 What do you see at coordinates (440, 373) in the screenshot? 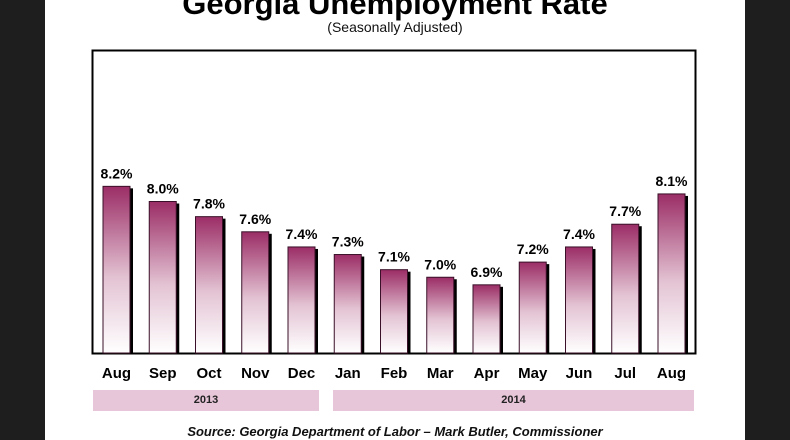
I see `x-tick-label: Mar` at bounding box center [440, 373].